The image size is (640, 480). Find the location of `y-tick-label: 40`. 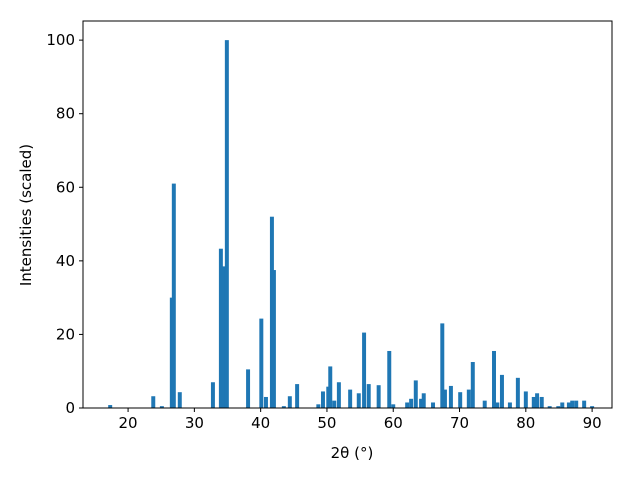

y-tick-label: 40 is located at coordinates (65, 261).